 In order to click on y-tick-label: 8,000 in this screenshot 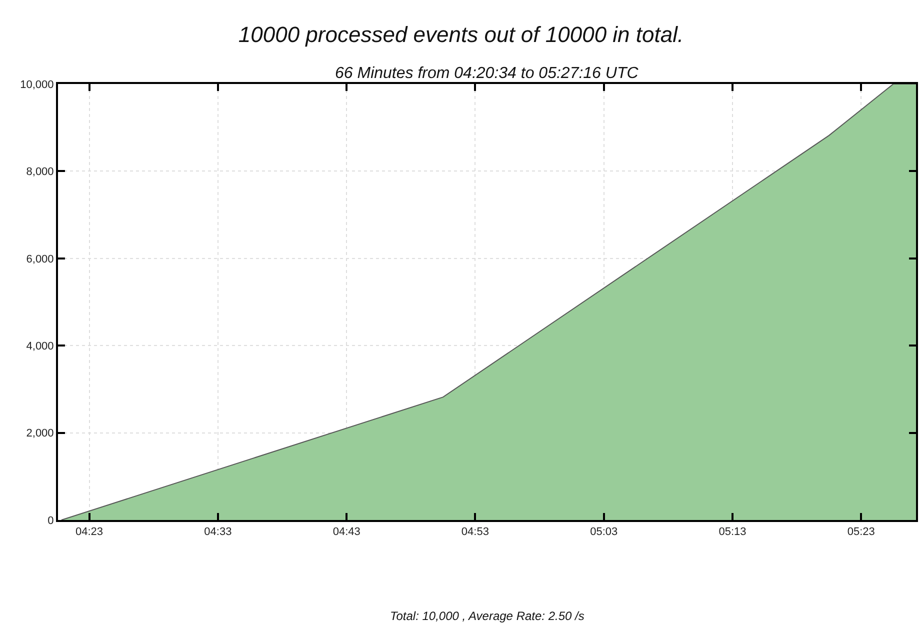, I will do `click(40, 172)`.